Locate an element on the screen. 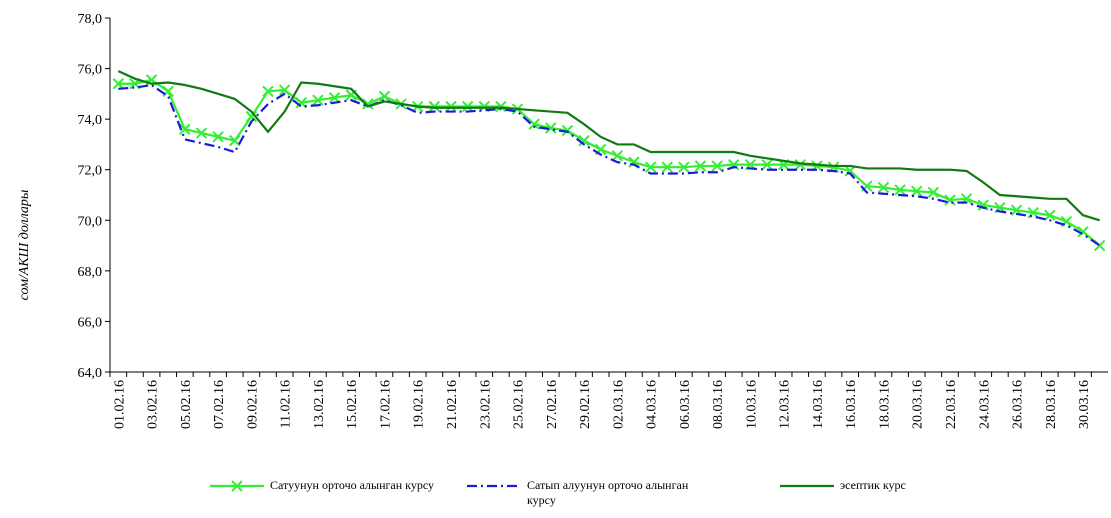 The image size is (1111, 518). x-tick-label: 02.03.16 is located at coordinates (618, 404).